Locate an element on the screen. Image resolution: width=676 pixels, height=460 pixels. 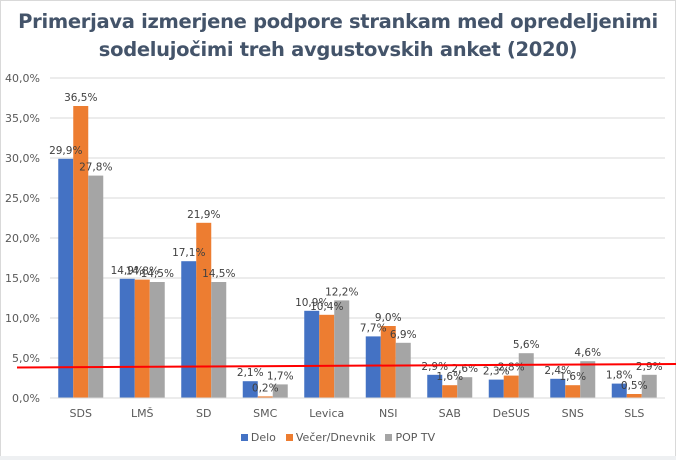
data-label: 2,6% is located at coordinates (464, 369).